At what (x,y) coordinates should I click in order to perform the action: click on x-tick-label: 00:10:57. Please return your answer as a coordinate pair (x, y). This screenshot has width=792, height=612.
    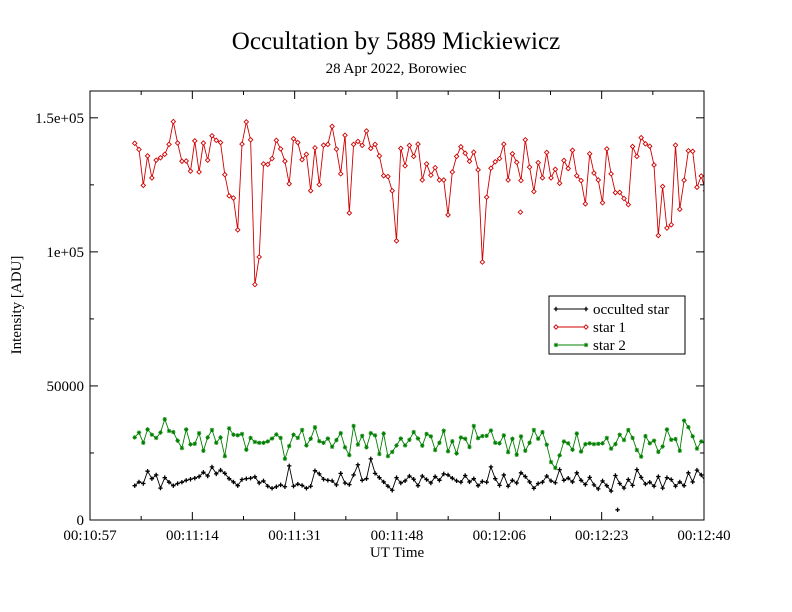
    Looking at the image, I should click on (90, 536).